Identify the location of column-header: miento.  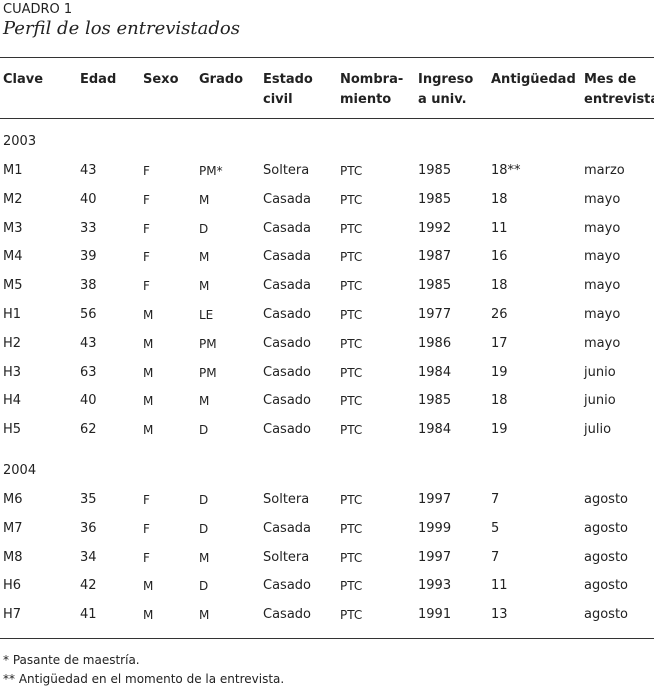
(366, 99).